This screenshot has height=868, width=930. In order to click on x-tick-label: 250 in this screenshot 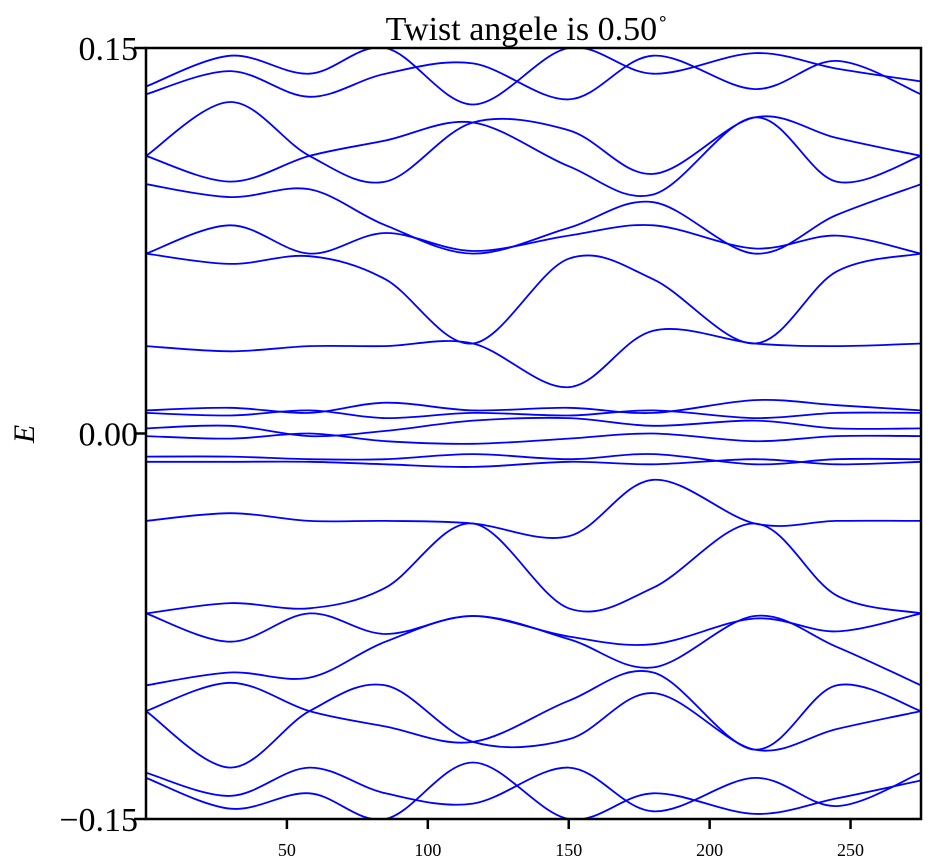, I will do `click(850, 850)`.